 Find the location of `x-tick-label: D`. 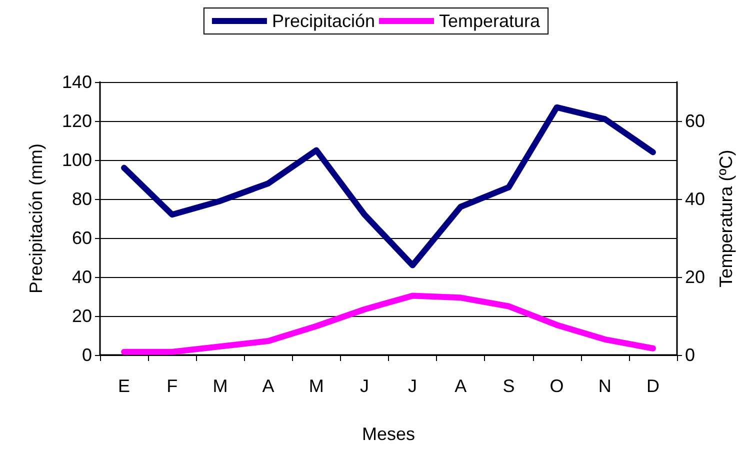

x-tick-label: D is located at coordinates (653, 386).